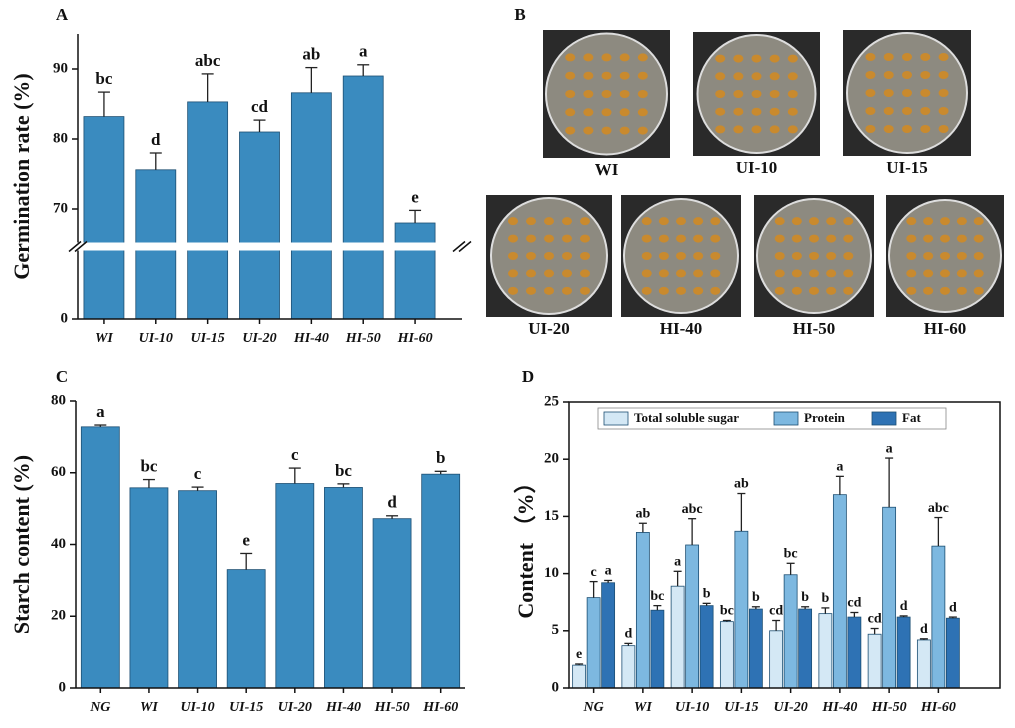 This screenshot has height=728, width=1015. What do you see at coordinates (772, 418) in the screenshot?
I see `legend: Total soluble sugar Protein Fat` at bounding box center [772, 418].